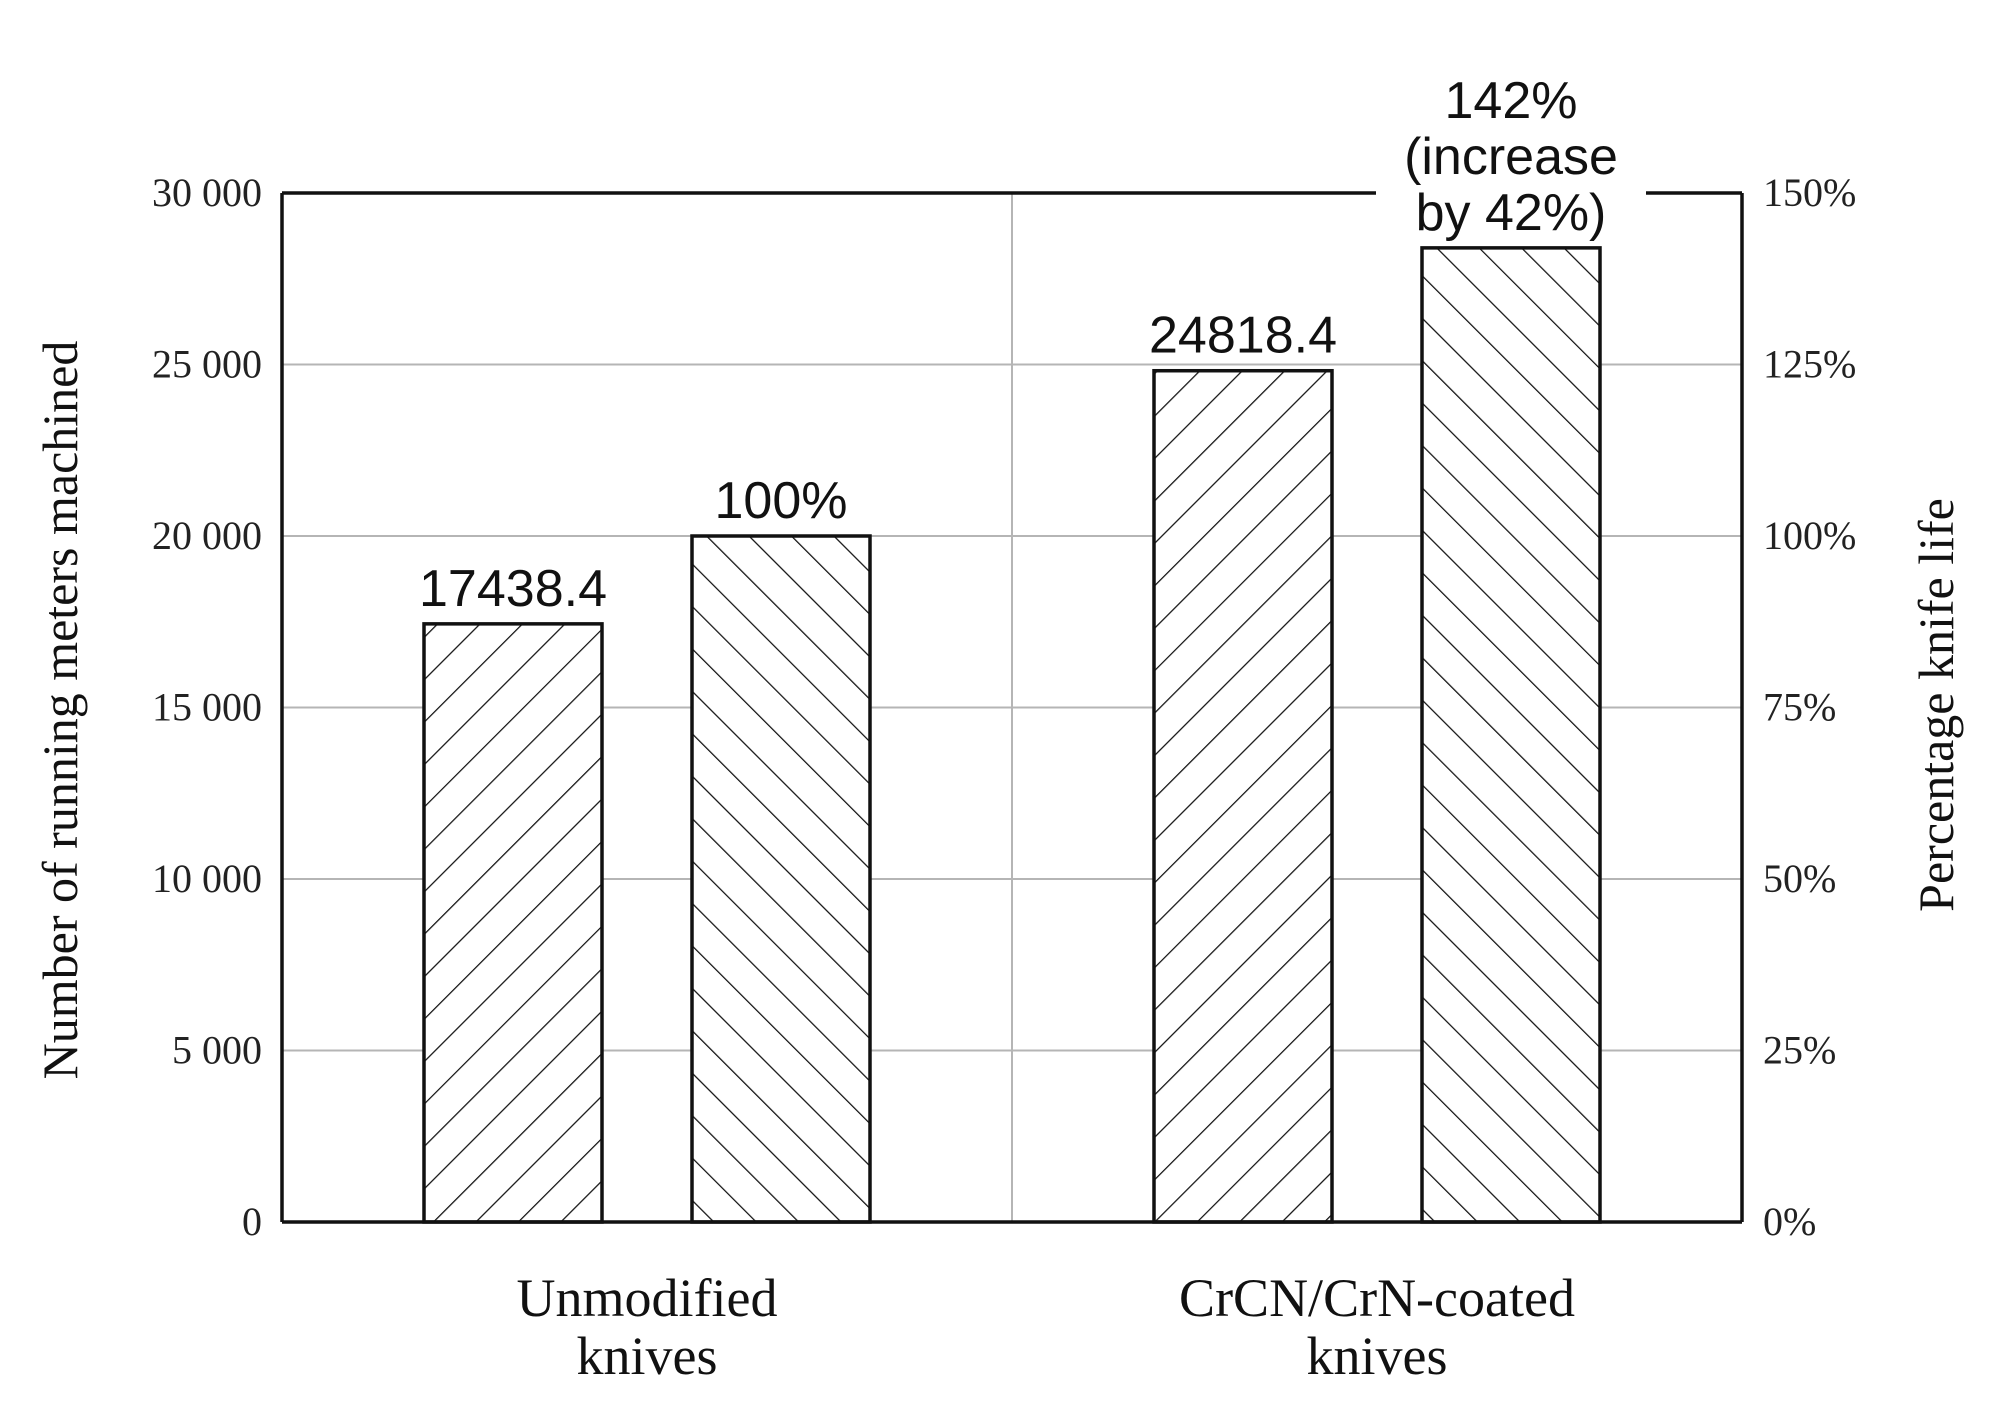  What do you see at coordinates (60, 710) in the screenshot?
I see `y-axis-title: Number of running meters machined` at bounding box center [60, 710].